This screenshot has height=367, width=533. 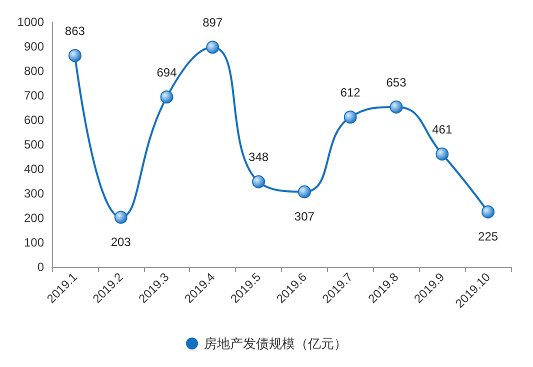 What do you see at coordinates (121, 241) in the screenshot?
I see `data-label: 203` at bounding box center [121, 241].